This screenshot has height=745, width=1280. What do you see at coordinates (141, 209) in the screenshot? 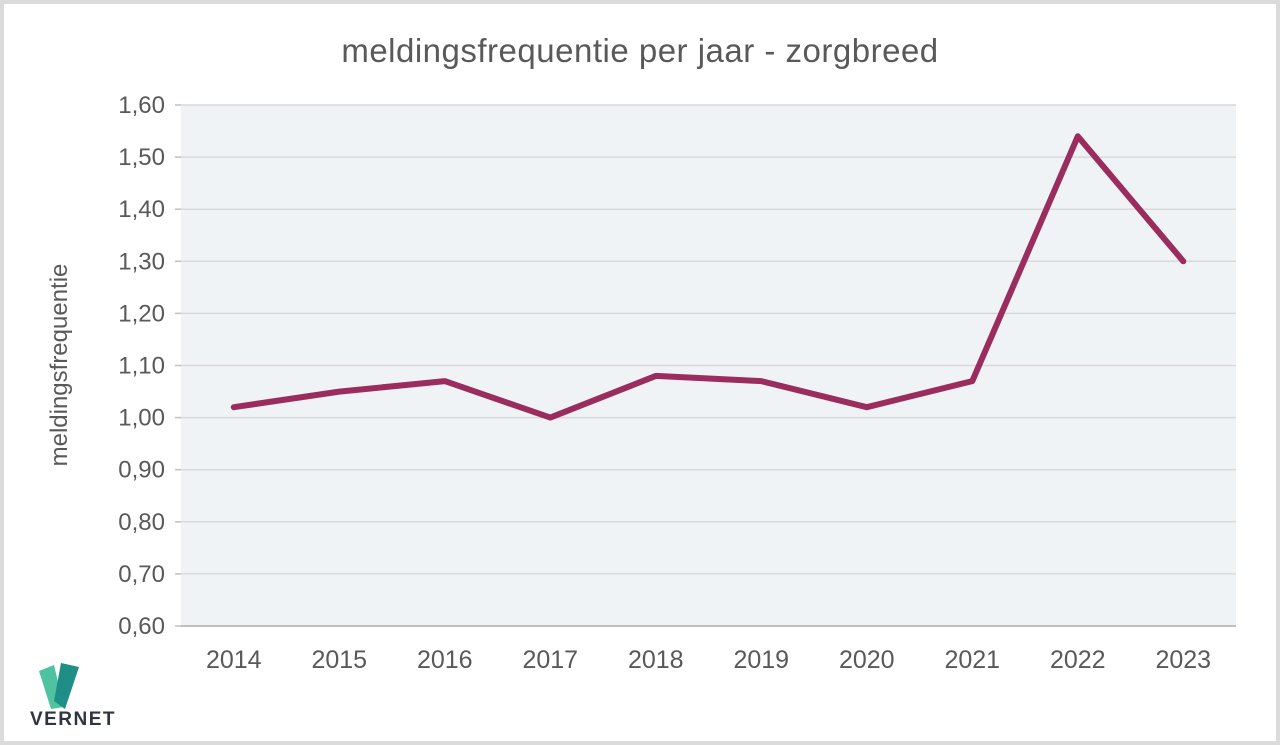
I see `y-tick-label: 1,40` at bounding box center [141, 209].